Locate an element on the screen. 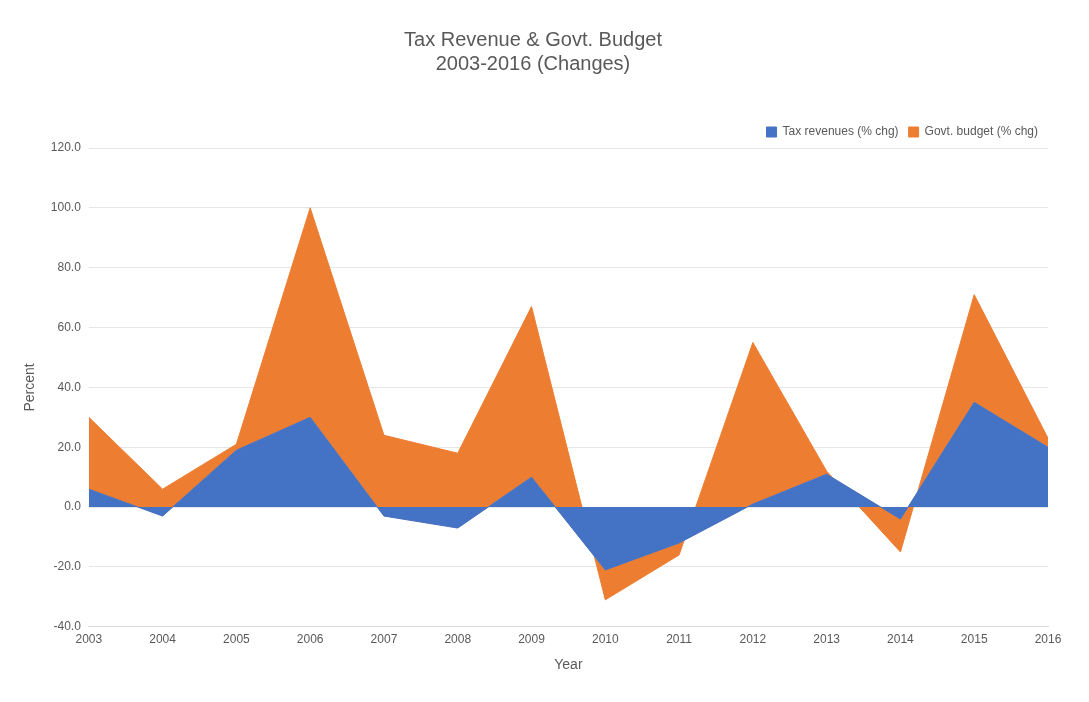 Image resolution: width=1089 pixels, height=702 pixels. x-tick-label: 2007 is located at coordinates (384, 639).